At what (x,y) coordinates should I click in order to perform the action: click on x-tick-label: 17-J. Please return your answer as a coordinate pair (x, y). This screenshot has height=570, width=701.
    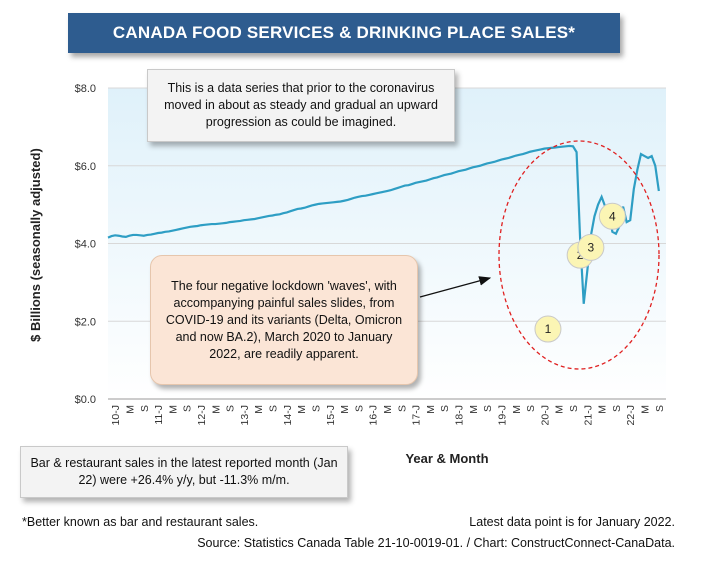
    Looking at the image, I should click on (417, 415).